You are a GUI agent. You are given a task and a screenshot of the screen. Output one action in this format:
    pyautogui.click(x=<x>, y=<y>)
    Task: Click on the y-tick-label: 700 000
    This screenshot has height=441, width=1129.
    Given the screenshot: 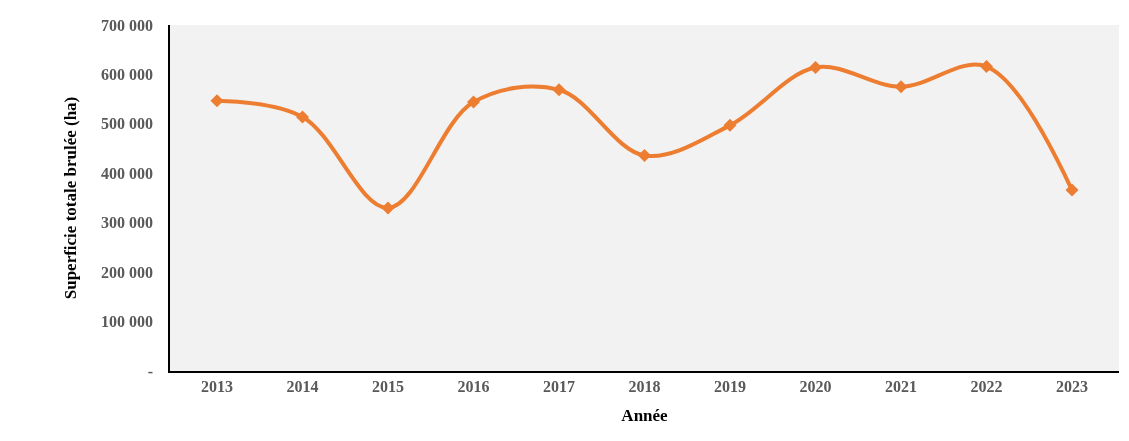 What is the action you would take?
    pyautogui.click(x=127, y=25)
    